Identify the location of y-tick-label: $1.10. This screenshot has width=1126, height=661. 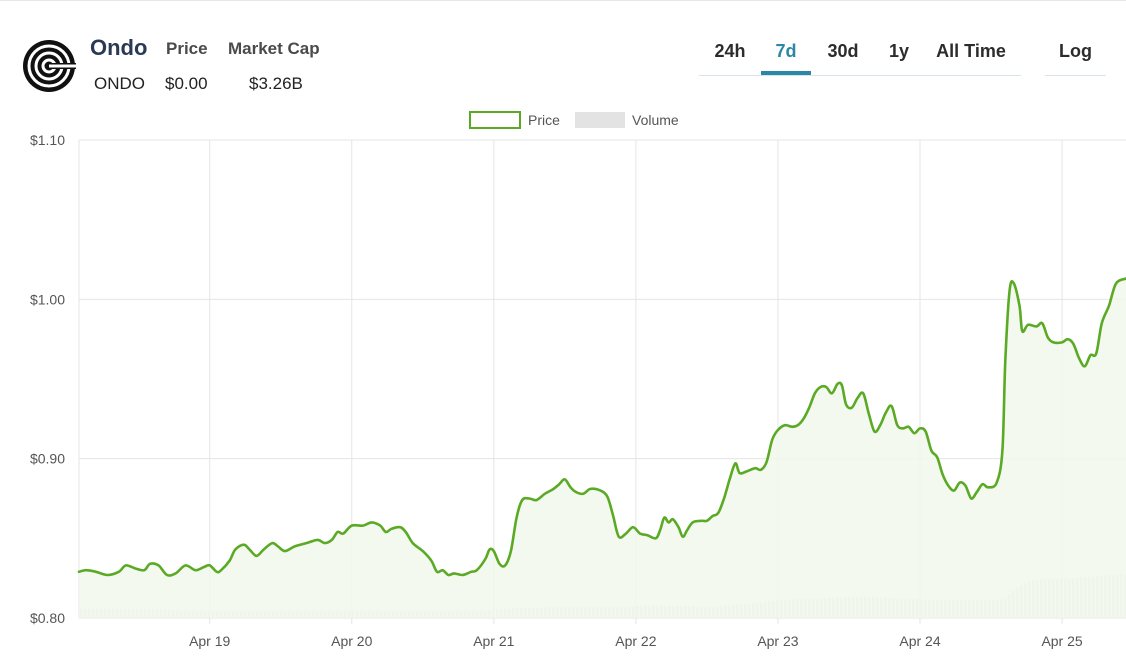
(47, 140).